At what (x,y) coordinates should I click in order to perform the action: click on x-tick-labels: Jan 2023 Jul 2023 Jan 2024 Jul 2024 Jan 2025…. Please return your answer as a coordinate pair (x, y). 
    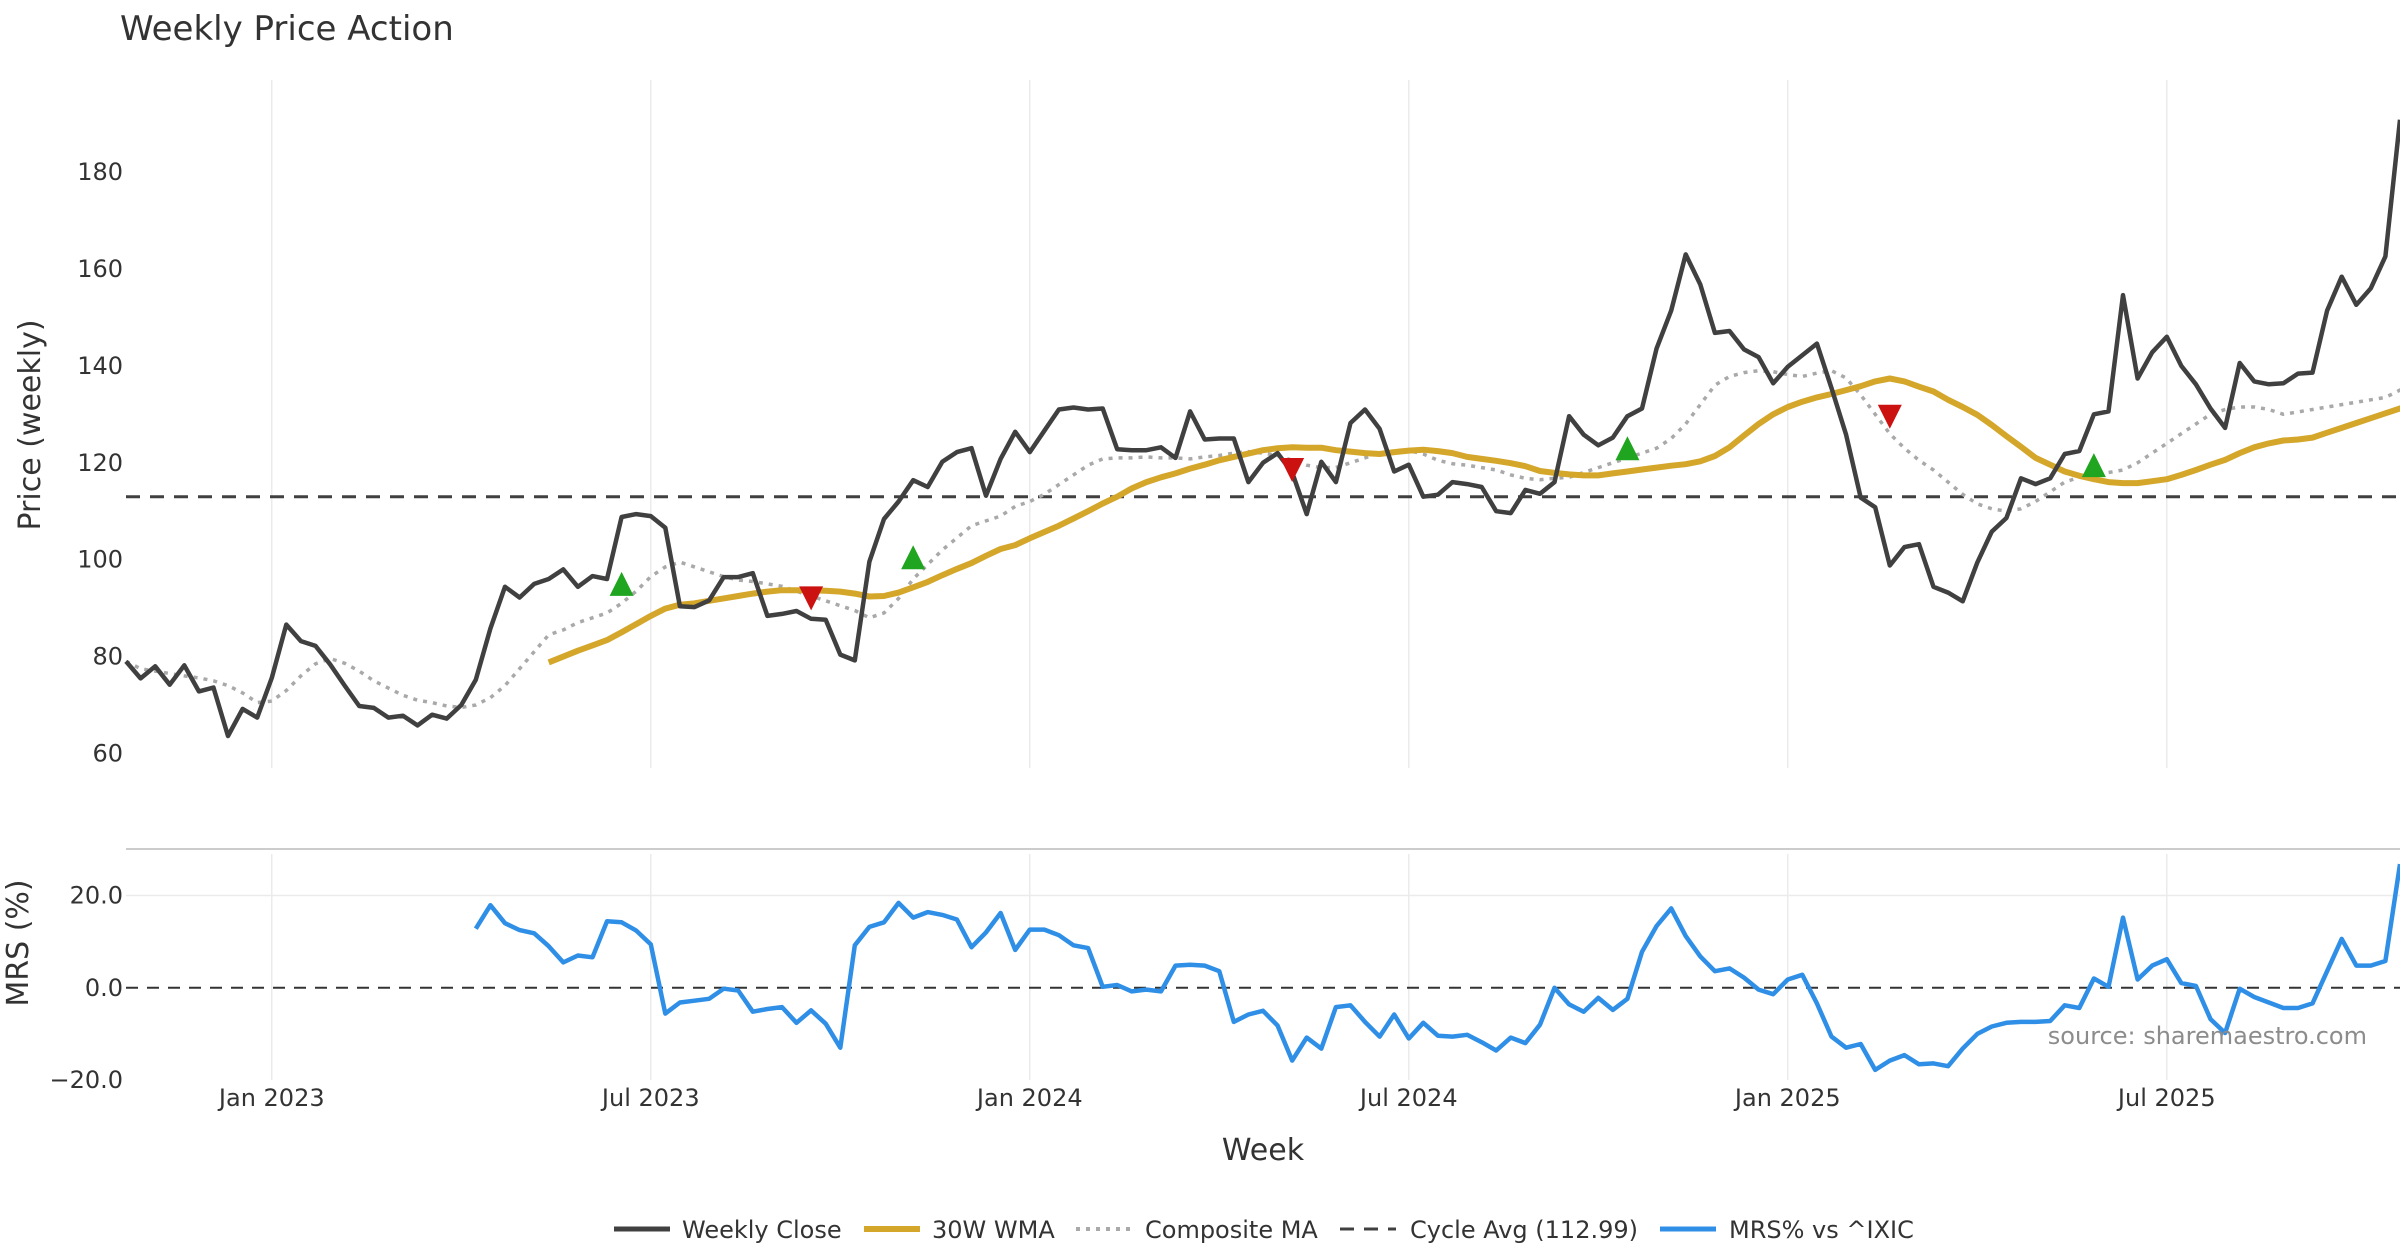
    Looking at the image, I should click on (1216, 1098).